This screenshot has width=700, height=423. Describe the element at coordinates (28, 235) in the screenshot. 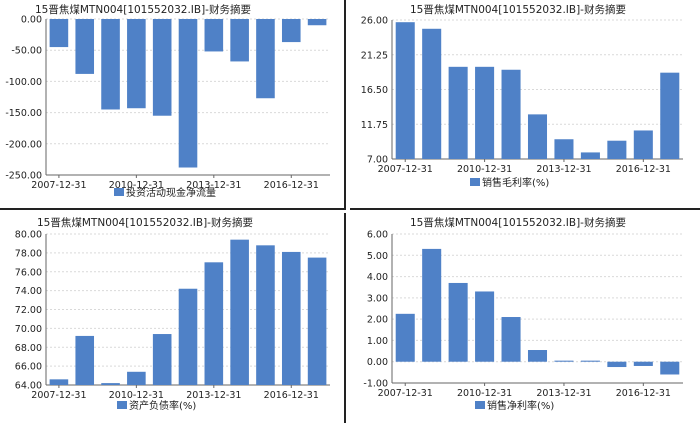

I see `y-tick-label: 80.00` at that location.